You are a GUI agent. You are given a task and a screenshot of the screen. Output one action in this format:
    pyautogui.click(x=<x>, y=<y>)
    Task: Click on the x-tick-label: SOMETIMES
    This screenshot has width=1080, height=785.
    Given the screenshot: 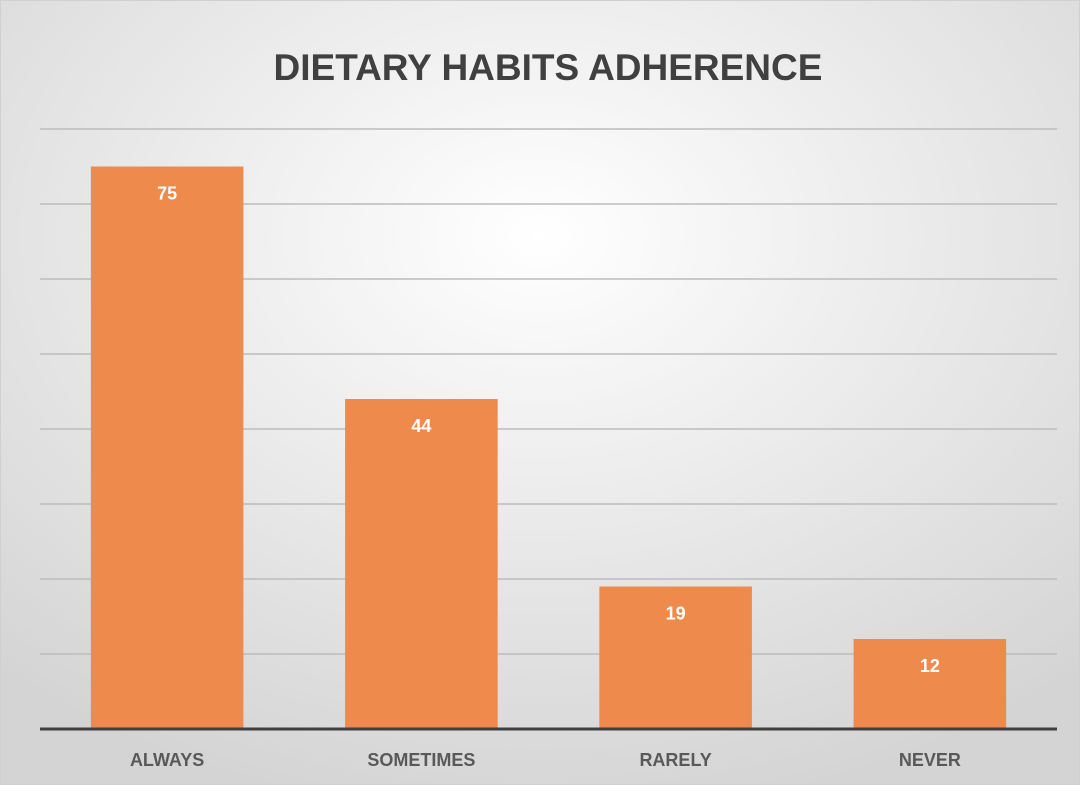 What is the action you would take?
    pyautogui.click(x=421, y=760)
    